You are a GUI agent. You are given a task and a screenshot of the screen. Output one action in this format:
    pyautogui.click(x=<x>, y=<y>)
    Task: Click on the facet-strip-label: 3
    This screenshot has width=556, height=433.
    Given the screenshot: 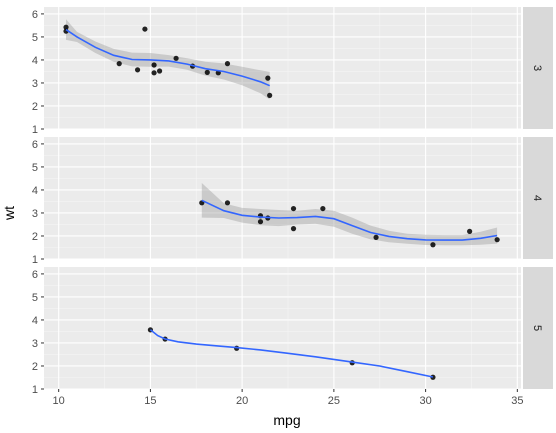 What is the action you would take?
    pyautogui.click(x=537, y=68)
    